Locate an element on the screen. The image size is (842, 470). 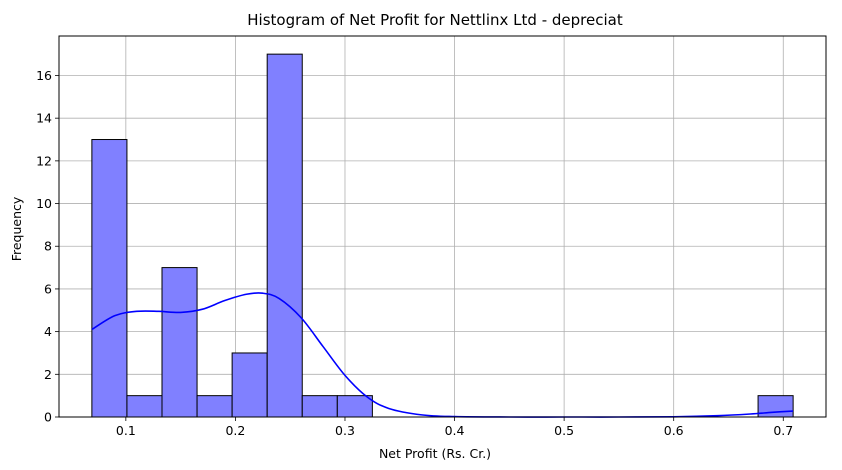
x-axis-ticks: 0.1 0.2 0.3 0.4 0.5 0.6 0.7 is located at coordinates (454, 427).